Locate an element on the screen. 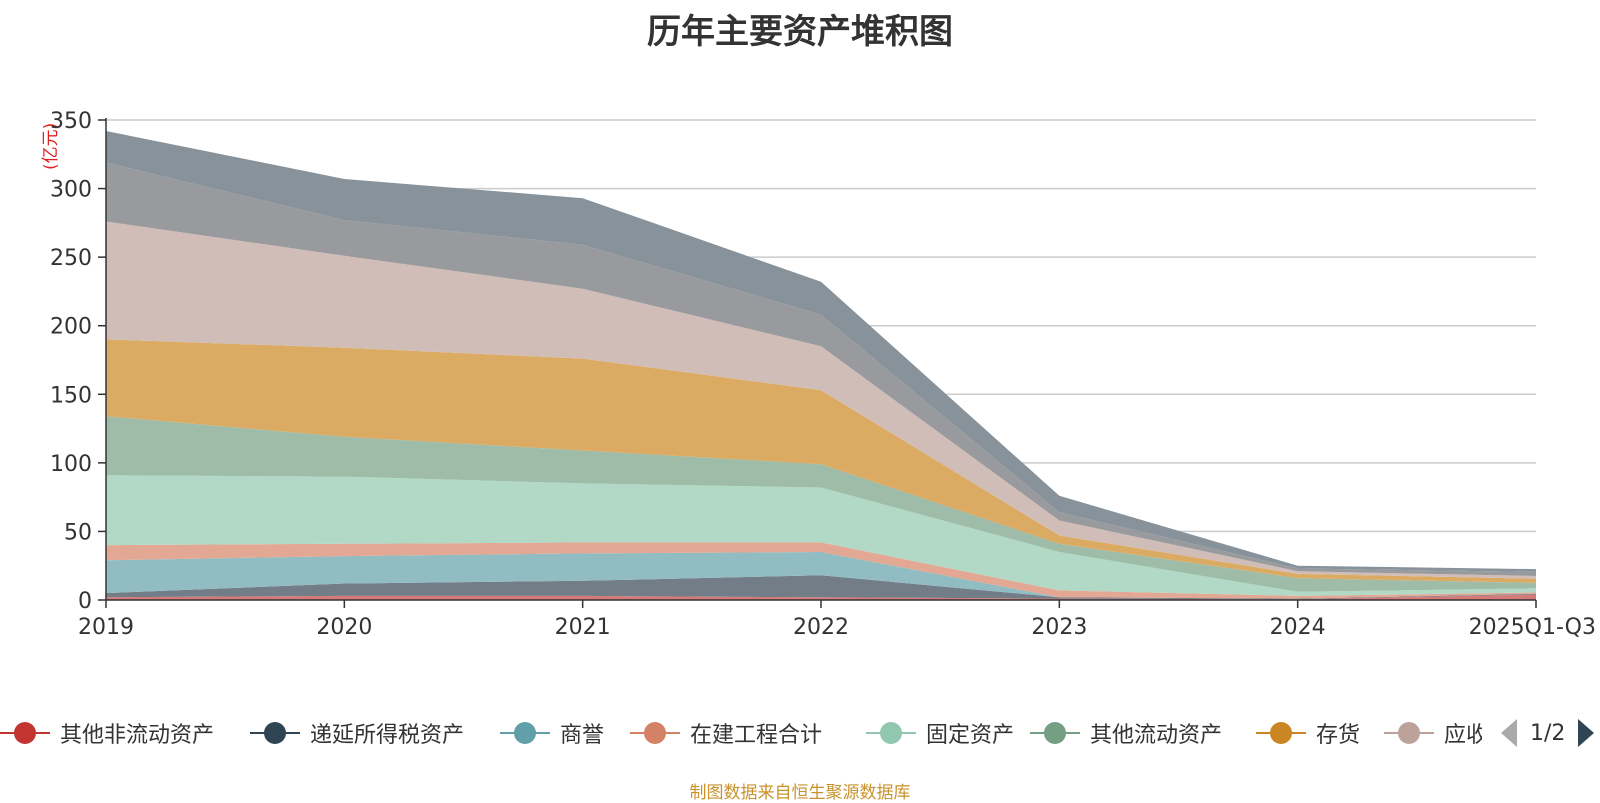 Image resolution: width=1600 pixels, height=803 pixels. legend-page-indicator: 1/2 is located at coordinates (1548, 733).